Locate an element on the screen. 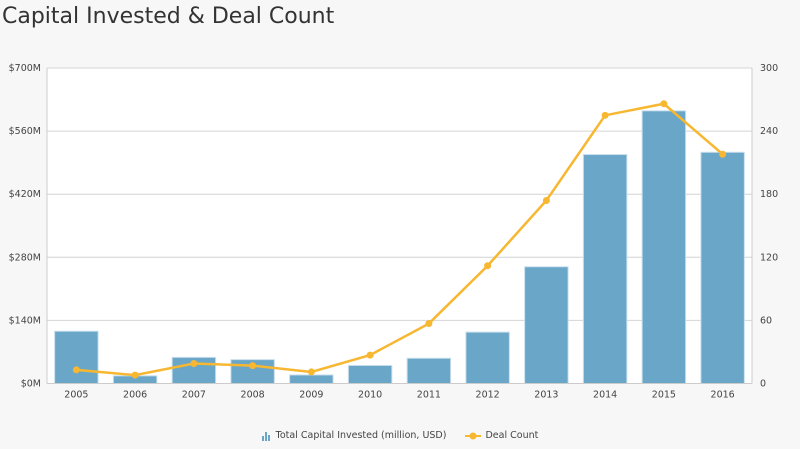 The image size is (800, 449). deal-count-point-2013 is located at coordinates (546, 201).